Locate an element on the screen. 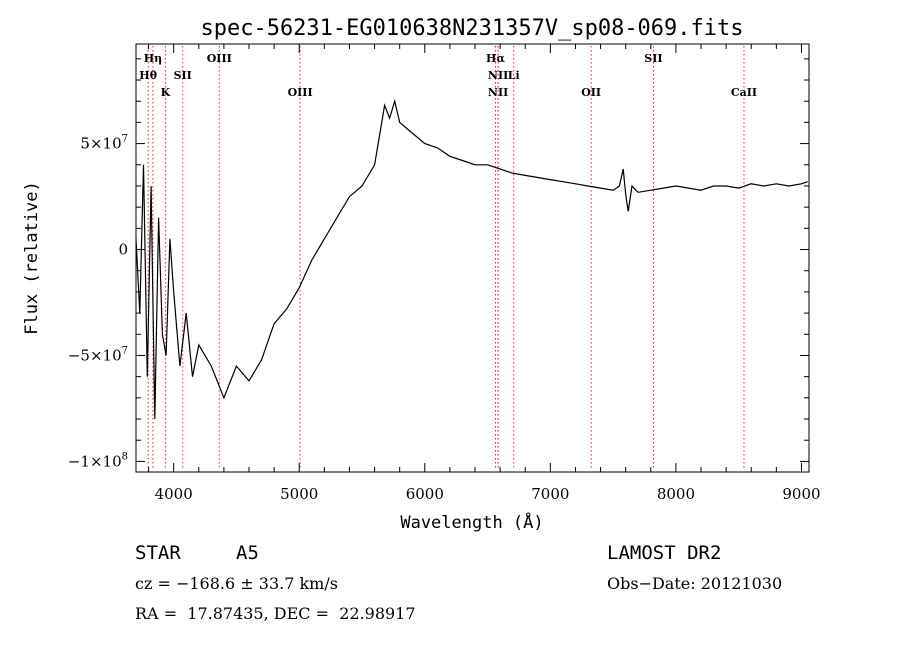  marker-label: Hθ is located at coordinates (148, 75).